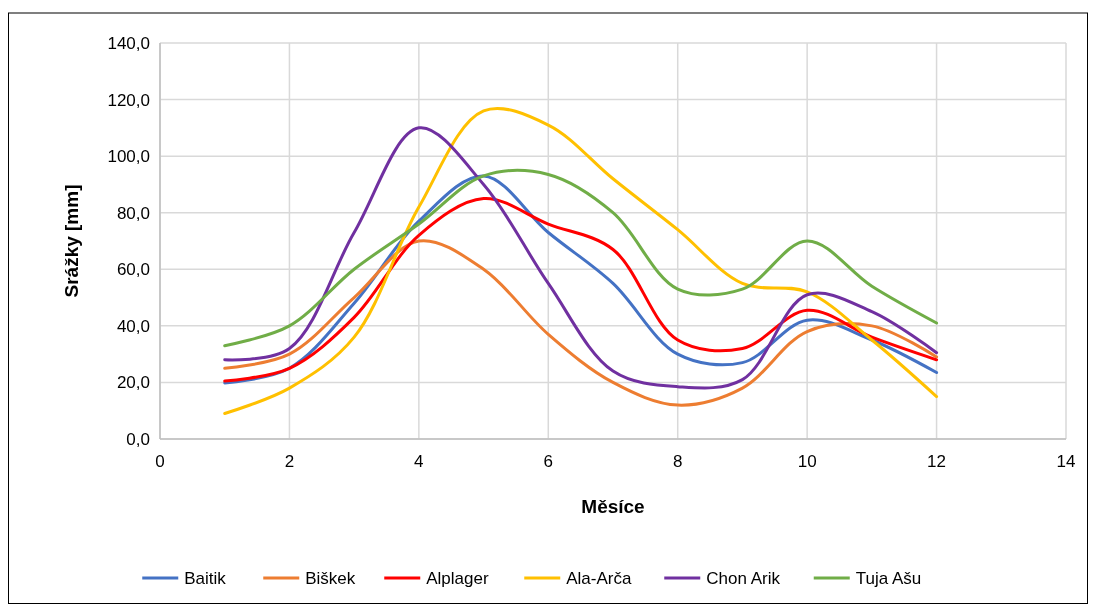 The image size is (1096, 612). I want to click on y-tick-label: 80,0, so click(133, 213).